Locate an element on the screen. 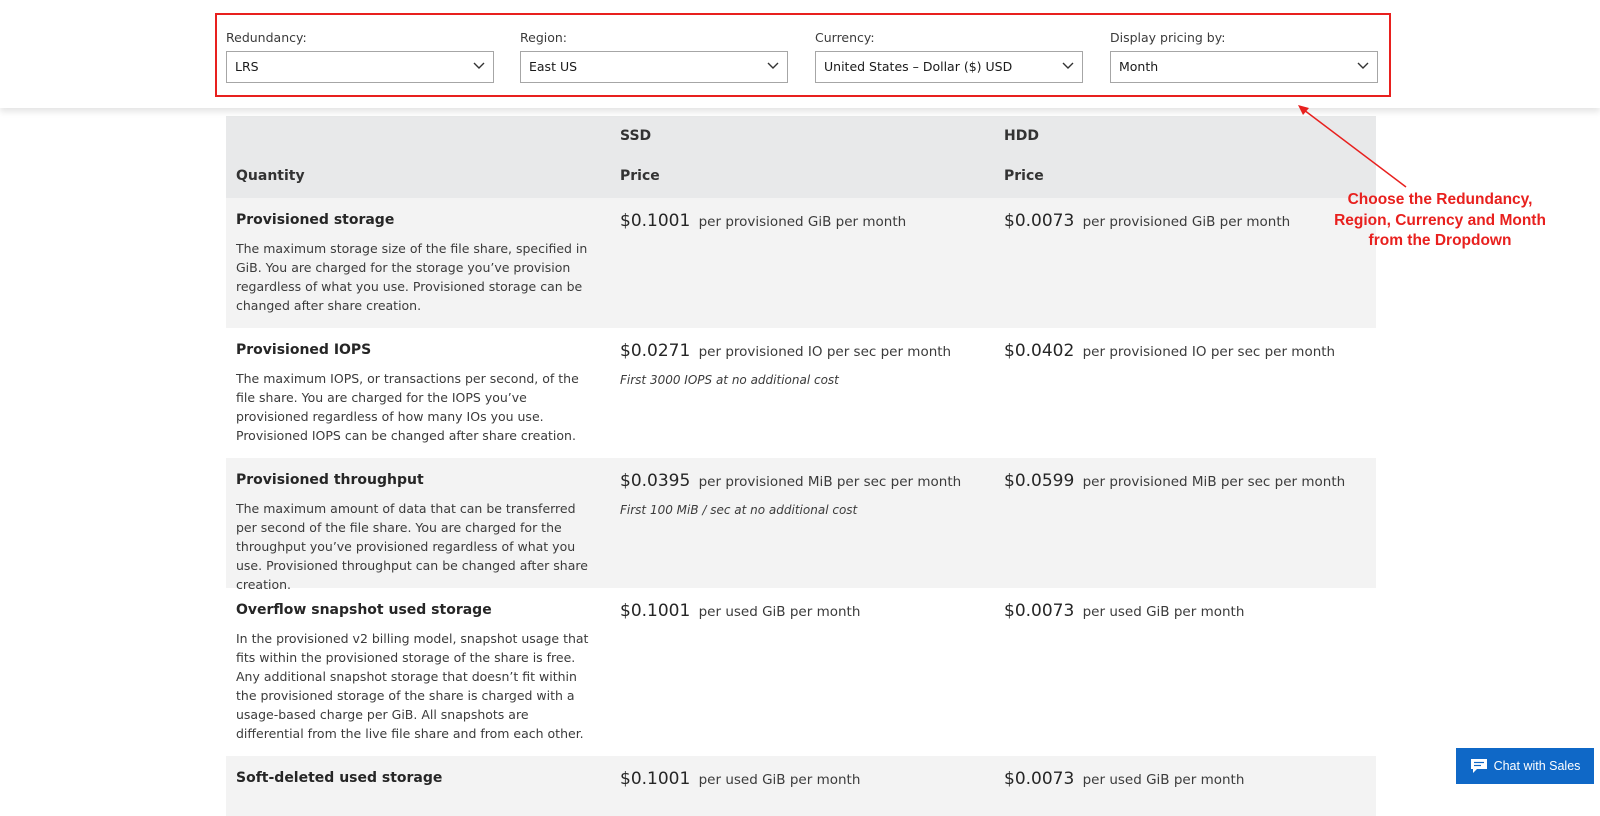  region-label: Region: is located at coordinates (544, 37).